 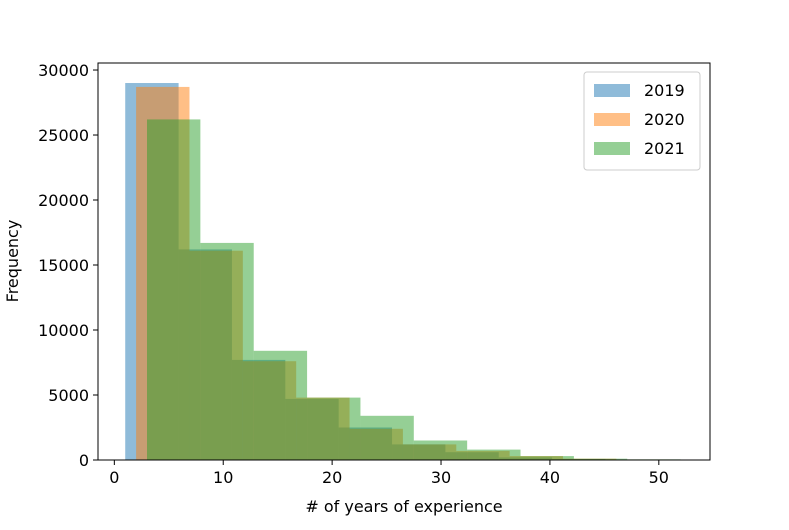 I want to click on legend-label: 2021, so click(x=664, y=148).